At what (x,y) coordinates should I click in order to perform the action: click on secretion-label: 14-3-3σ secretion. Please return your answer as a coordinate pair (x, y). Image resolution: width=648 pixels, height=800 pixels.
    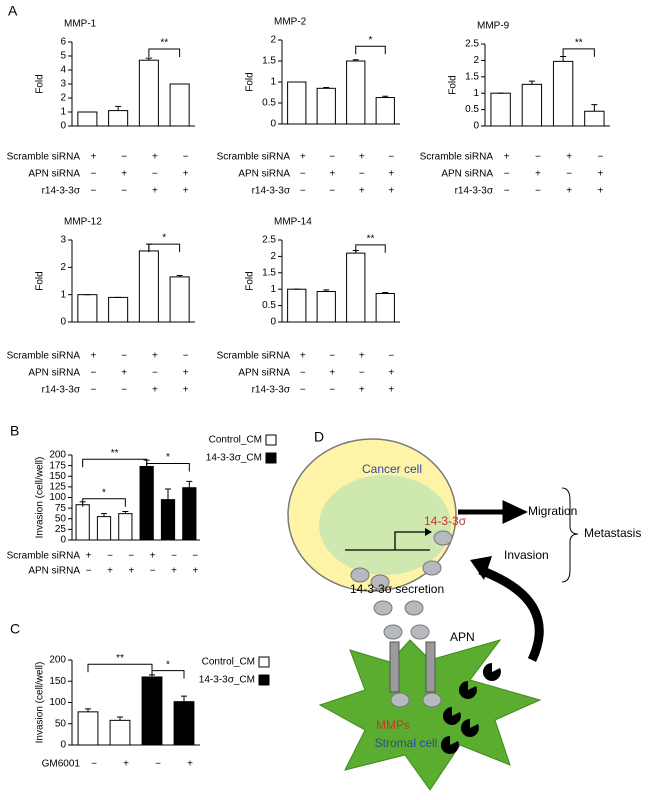
    Looking at the image, I should click on (397, 589).